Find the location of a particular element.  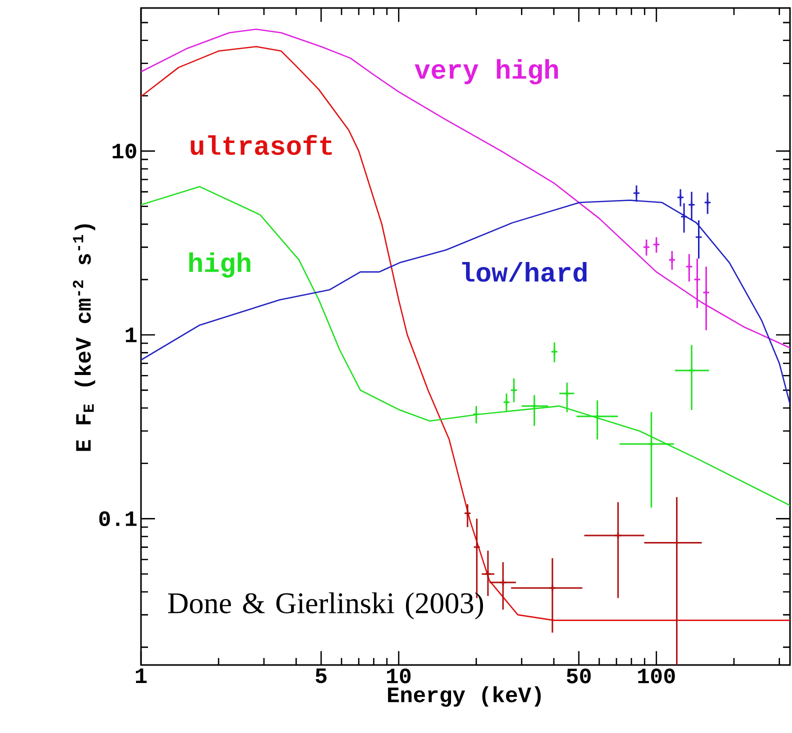

y-tick-label: 1 is located at coordinates (131, 335).